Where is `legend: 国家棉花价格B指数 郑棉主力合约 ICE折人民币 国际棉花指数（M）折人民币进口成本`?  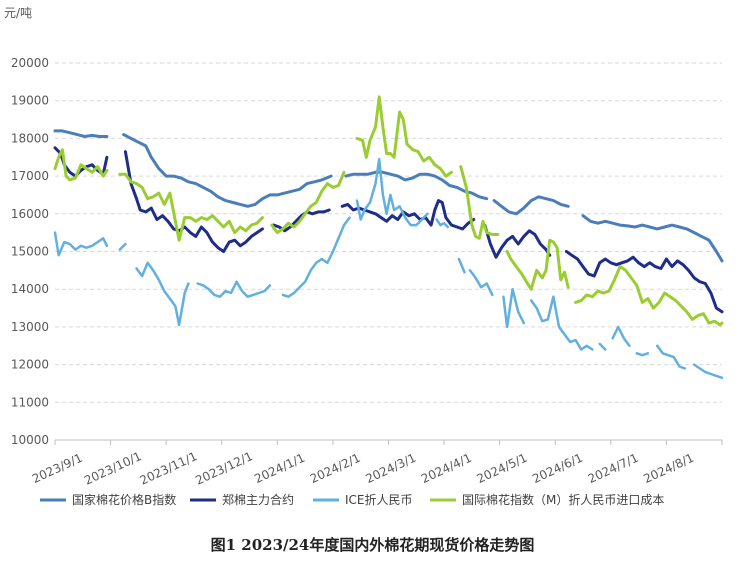
legend: 国家棉花价格B指数 郑棉主力合约 ICE折人民币 国际棉花指数（M）折人民币进口成本 is located at coordinates (352, 499).